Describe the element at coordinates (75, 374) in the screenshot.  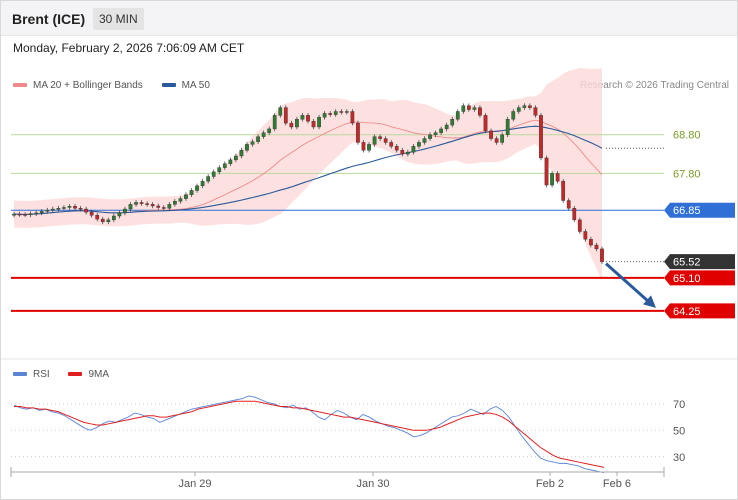
I see `rsi-ma-swatch` at that location.